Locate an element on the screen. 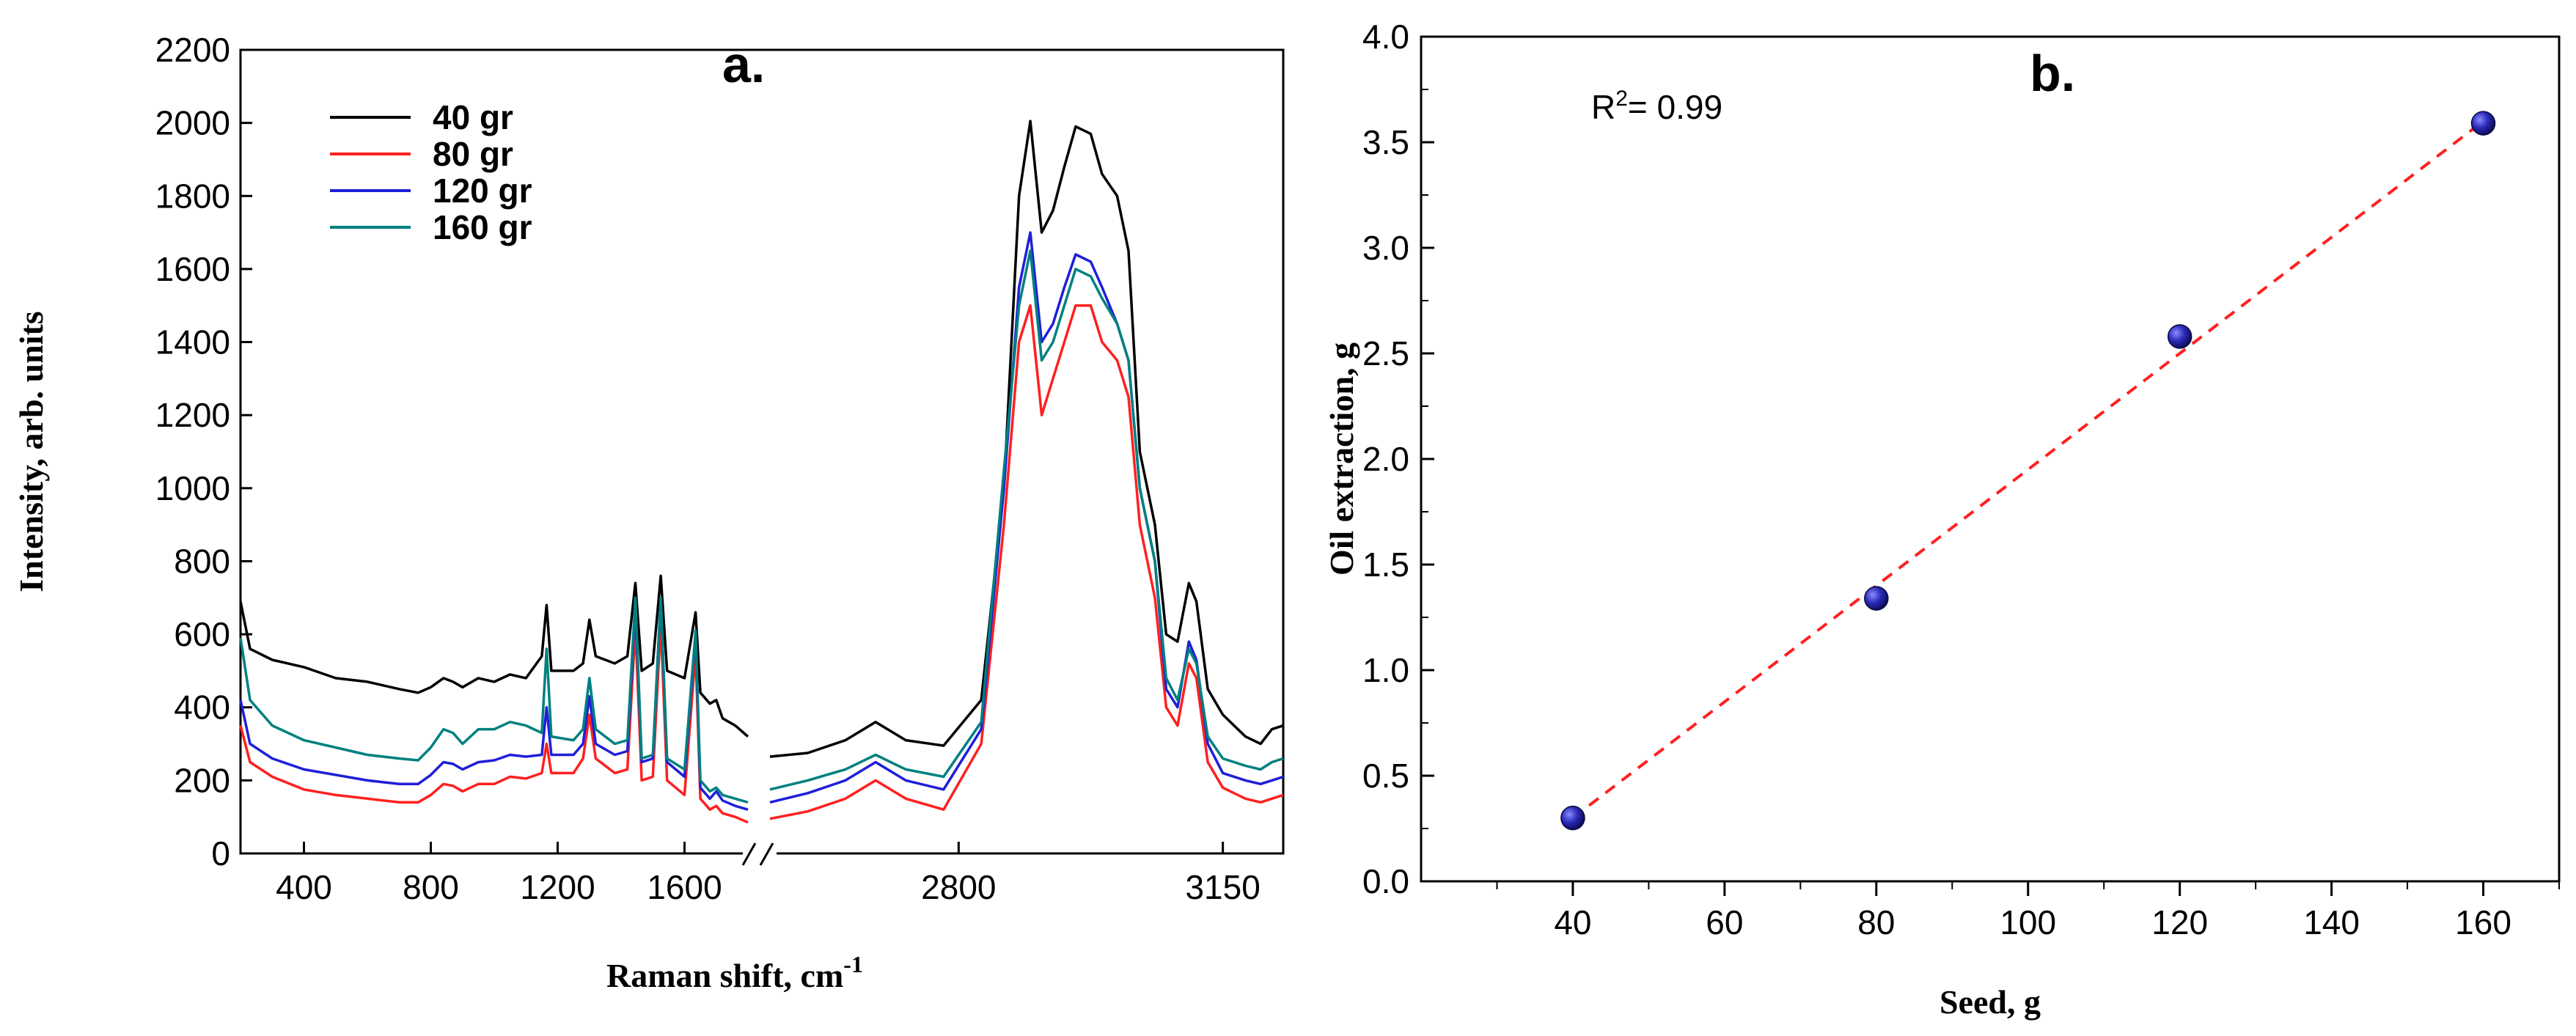 This screenshot has height=1036, width=2576. panel-b-y-ticks: 0.0 0.5 1.0 1.5 2.0 2.5 3.0 3.5 4.0 is located at coordinates (1398, 459).